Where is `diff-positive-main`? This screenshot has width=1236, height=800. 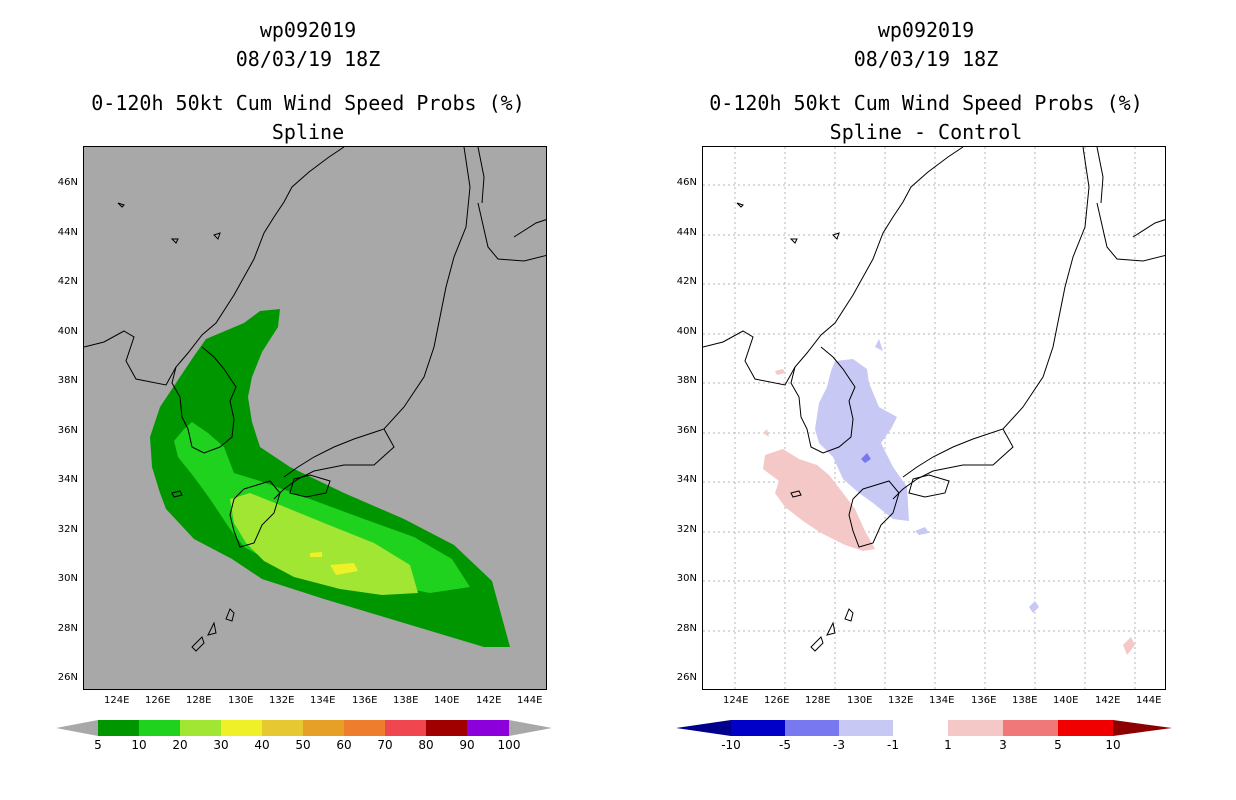 diff-positive-main is located at coordinates (819, 500).